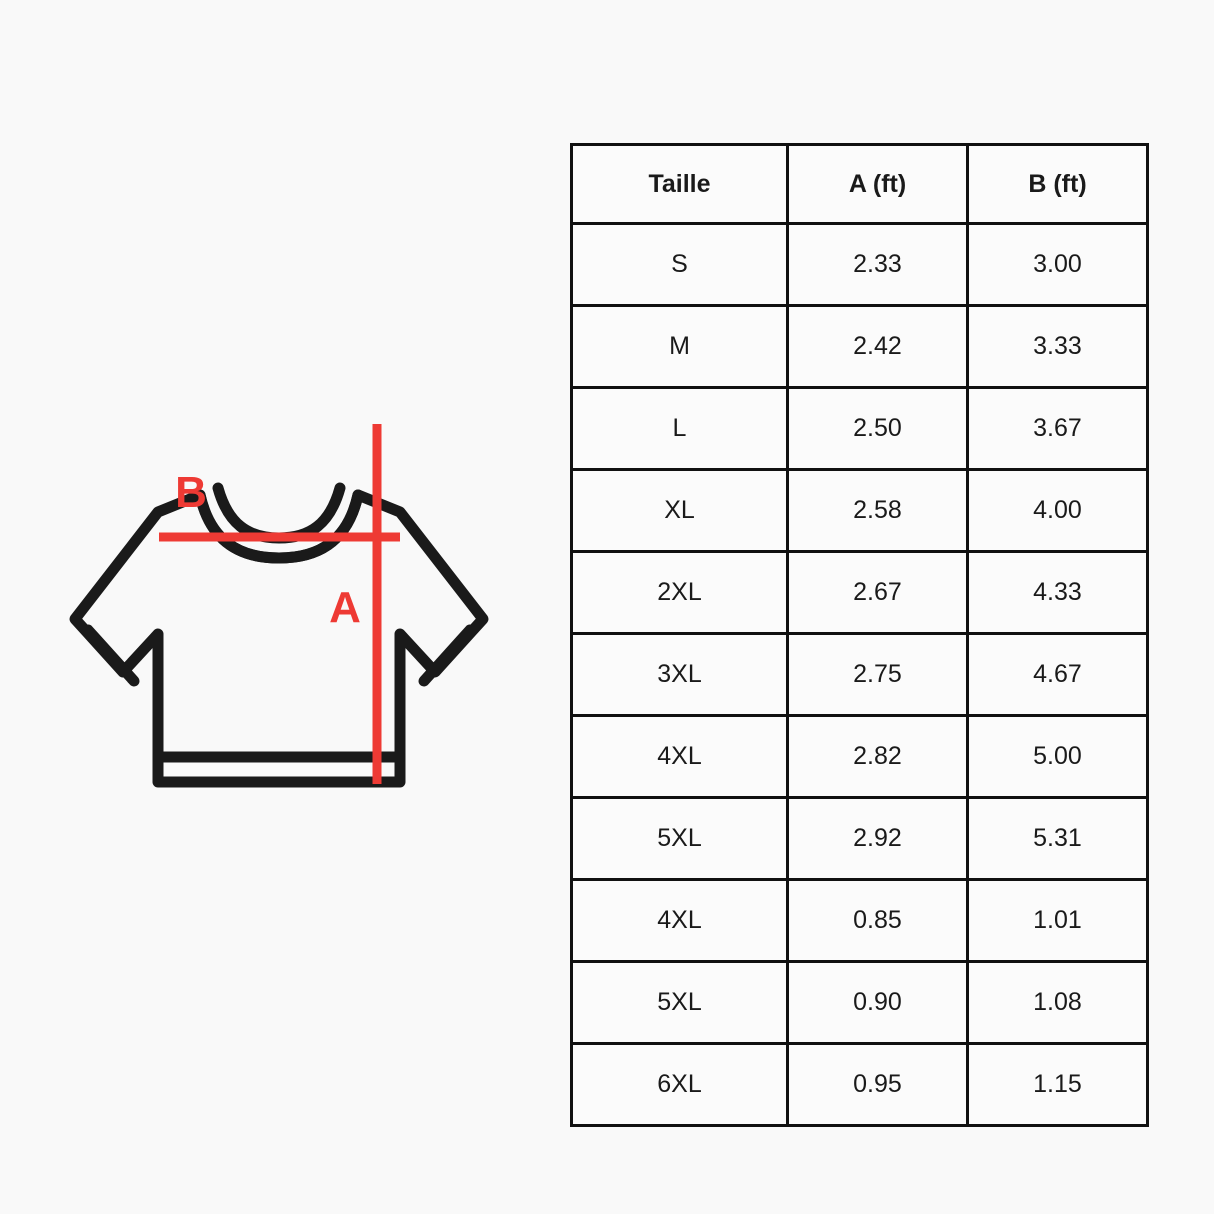 Image resolution: width=1214 pixels, height=1214 pixels. Describe the element at coordinates (679, 264) in the screenshot. I see `cell-size: S` at that location.